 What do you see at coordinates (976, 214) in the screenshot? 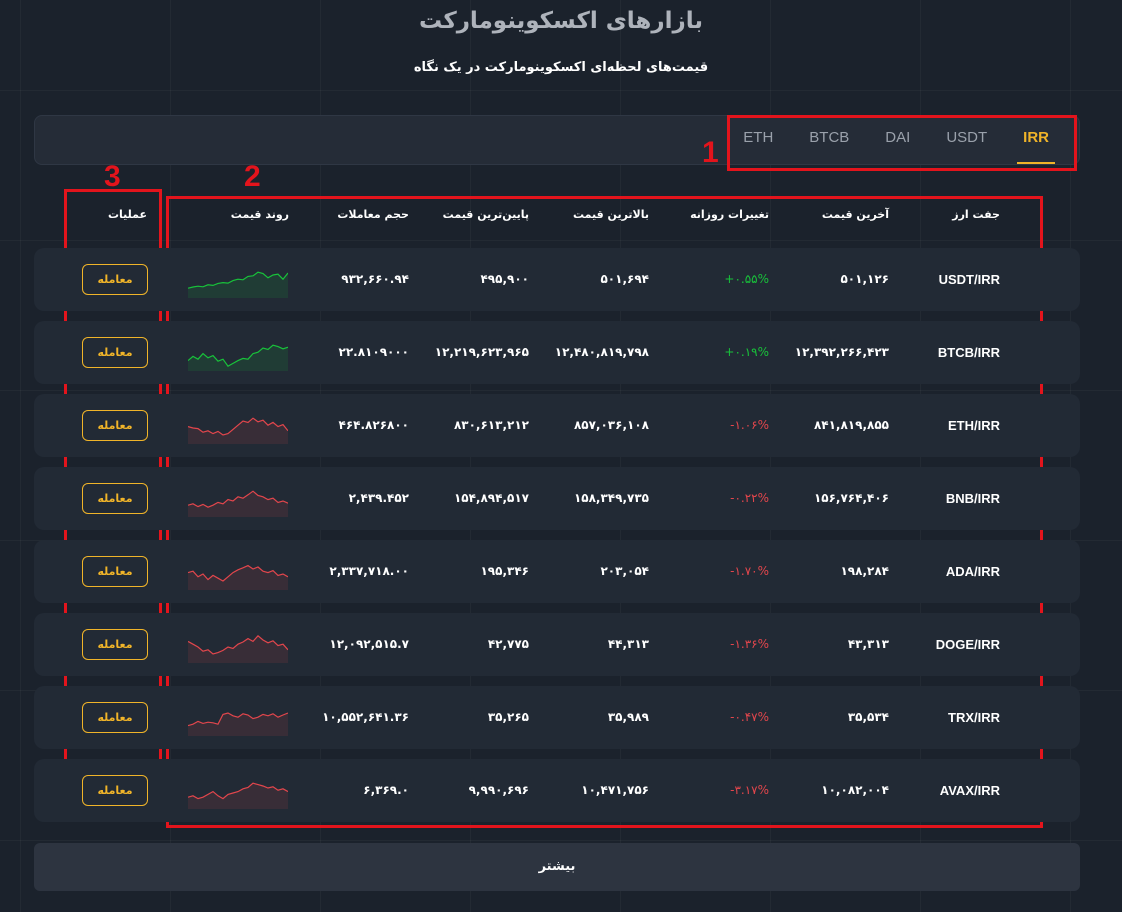
I see `col-header-pair: جفت ارز` at bounding box center [976, 214].